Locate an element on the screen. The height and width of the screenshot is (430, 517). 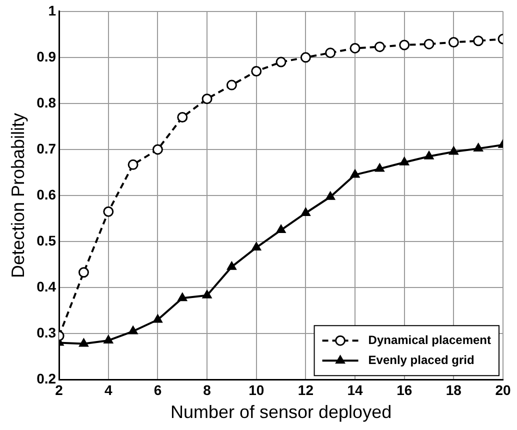
y-tick-label: 0.9 is located at coordinates (46, 56).